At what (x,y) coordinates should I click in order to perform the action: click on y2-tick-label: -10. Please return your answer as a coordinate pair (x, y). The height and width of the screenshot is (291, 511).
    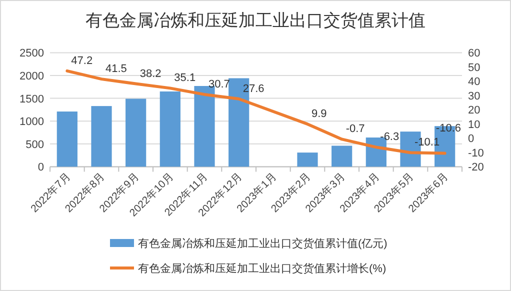
    Looking at the image, I should click on (476, 153).